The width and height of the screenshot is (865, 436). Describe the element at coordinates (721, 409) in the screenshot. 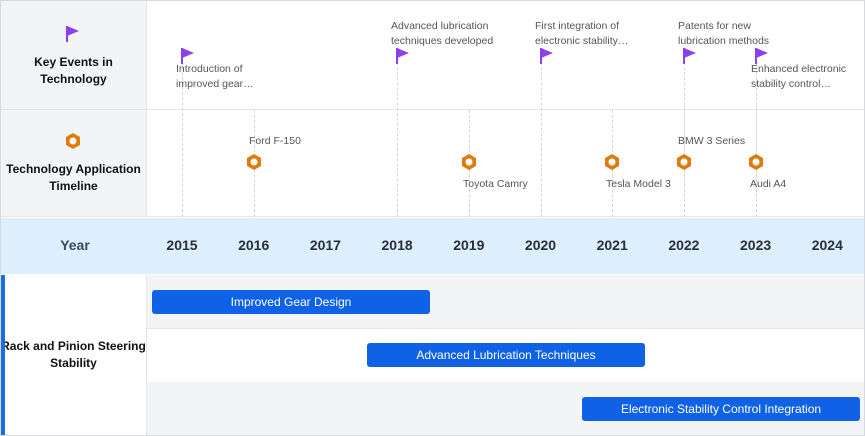

I see `bar-electronic-stability: Electronic Stability Control Integration` at that location.